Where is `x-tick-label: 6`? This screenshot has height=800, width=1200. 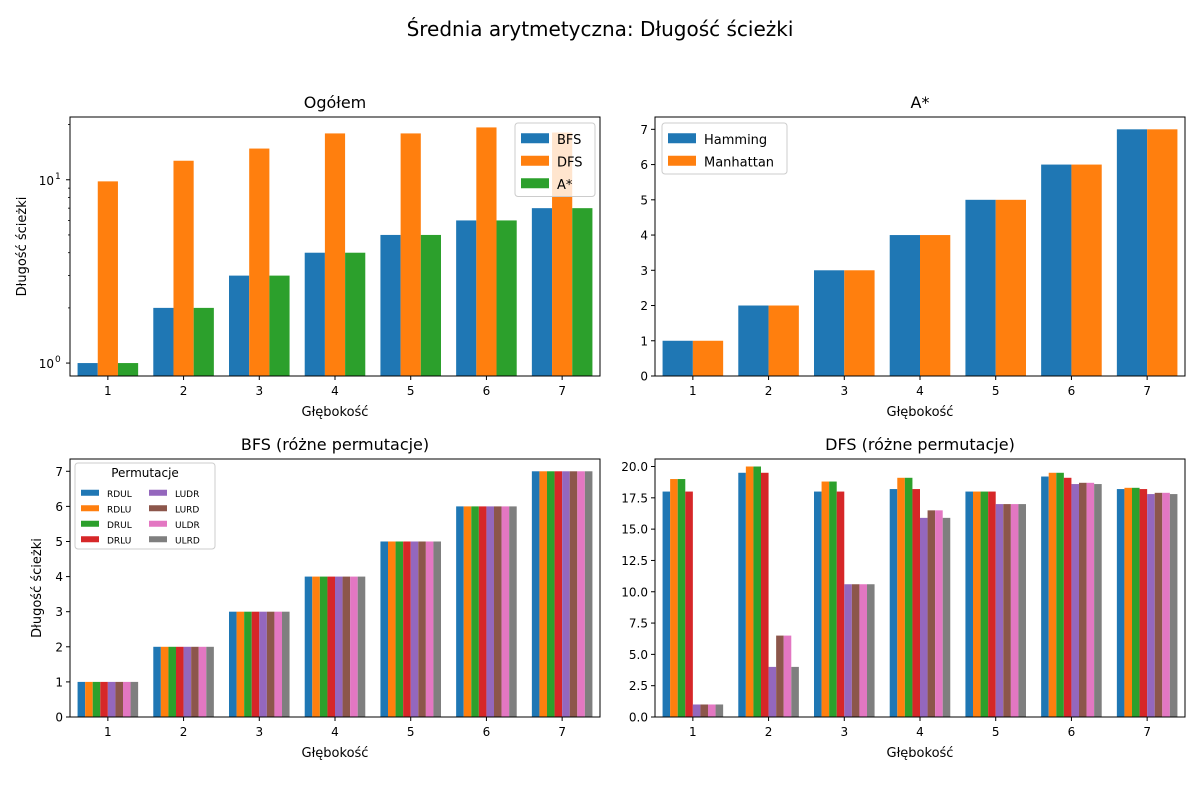
x-tick-label: 6 is located at coordinates (1072, 732).